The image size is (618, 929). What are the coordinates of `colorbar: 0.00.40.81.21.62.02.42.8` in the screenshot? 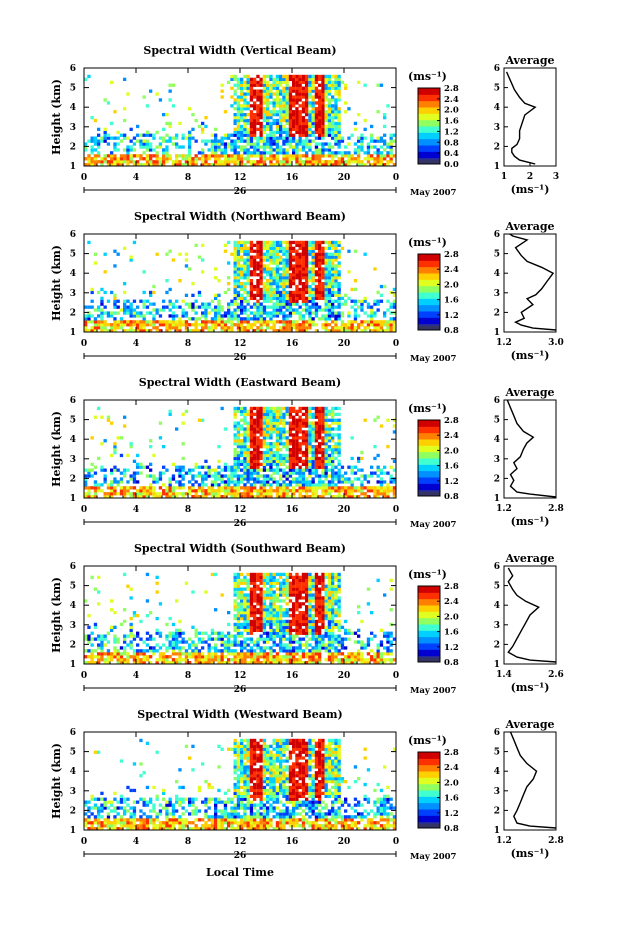 It's located at (438, 127).